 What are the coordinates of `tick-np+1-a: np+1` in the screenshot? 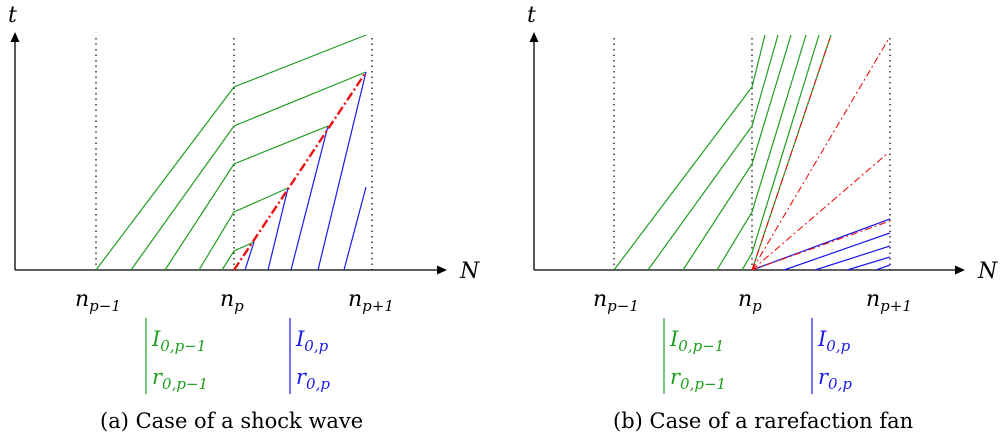 It's located at (371, 301).